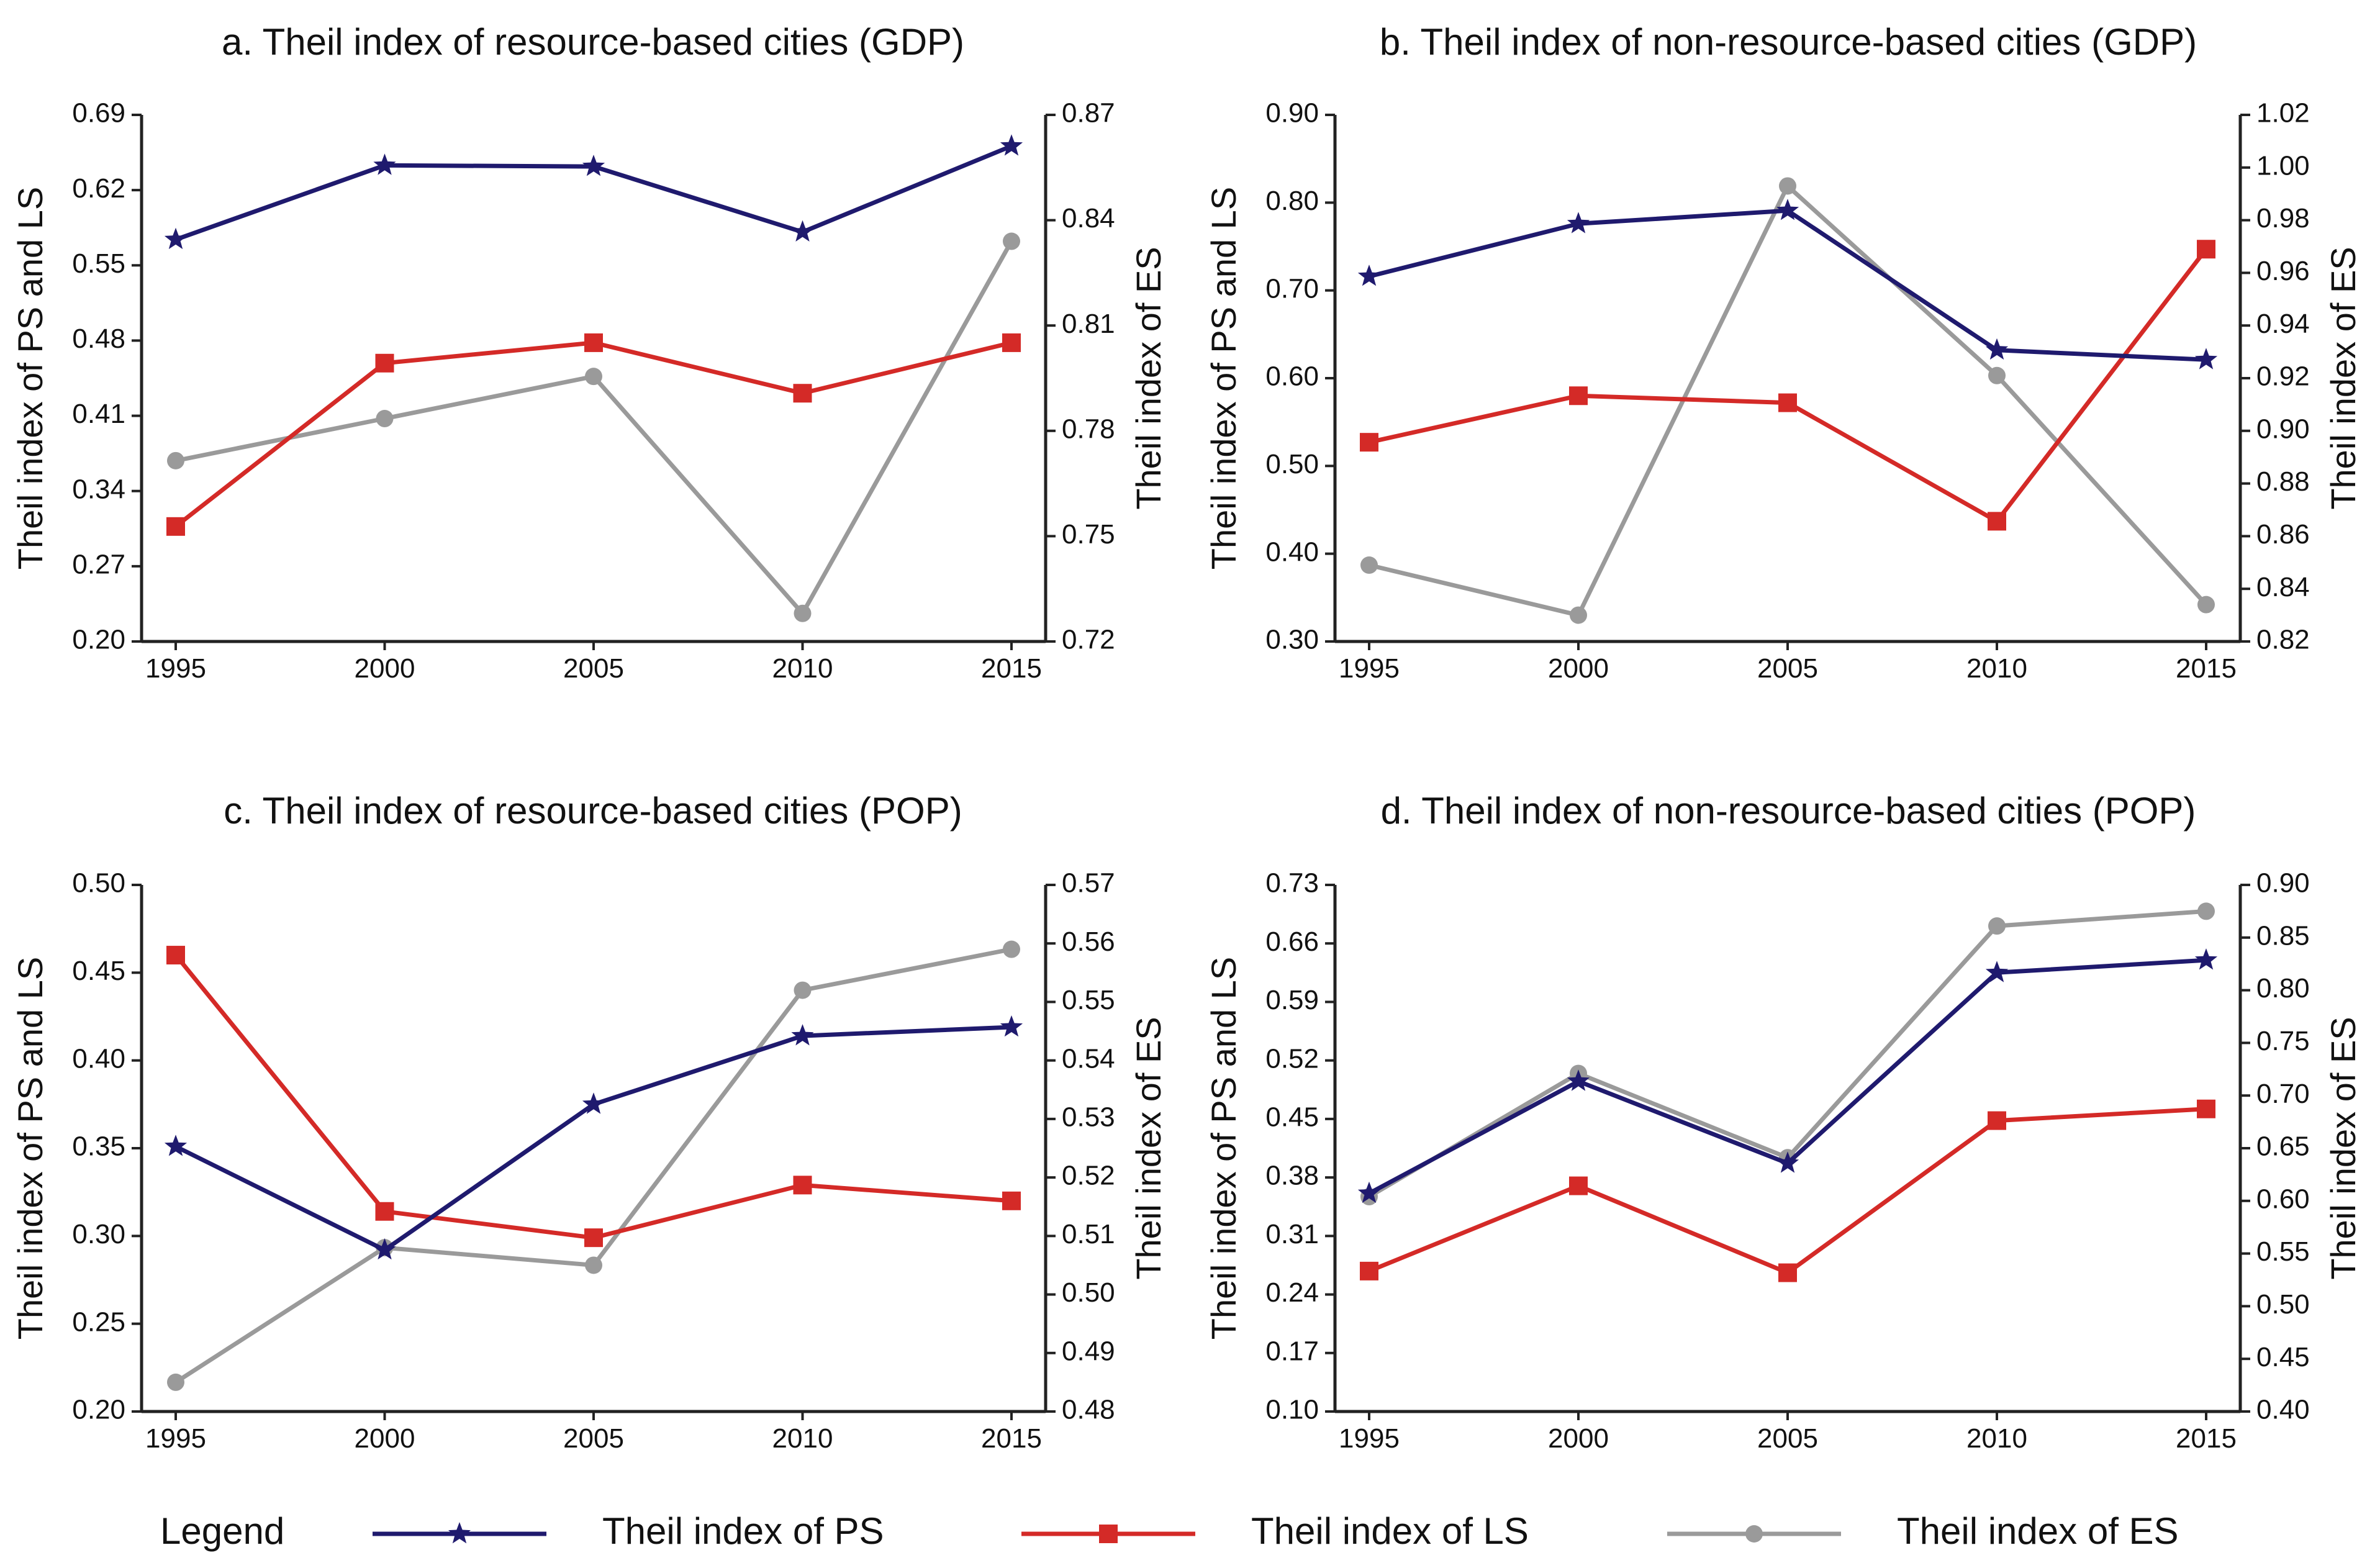 The image size is (2380, 1568). Describe the element at coordinates (1223, 1148) in the screenshot. I see `y-axis-left-label: Theil index of PS and LS` at that location.